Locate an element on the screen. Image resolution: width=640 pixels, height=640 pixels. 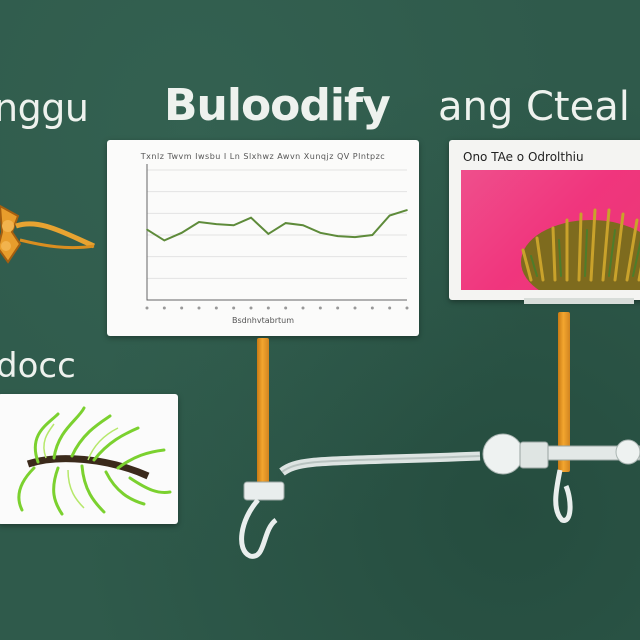
heading-right: ang Cteal is located at coordinates (534, 107).